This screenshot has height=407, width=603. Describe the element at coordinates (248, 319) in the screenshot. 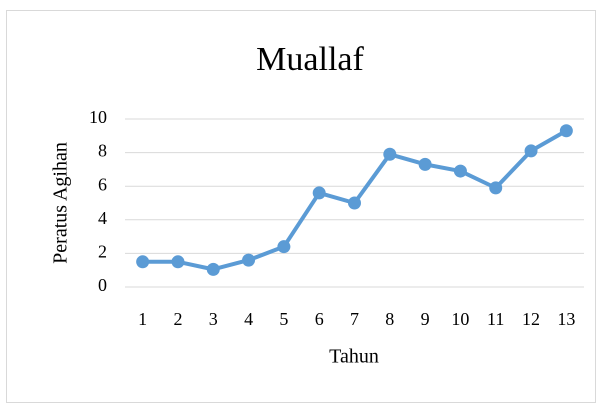

I see `x-tick-label: 4` at that location.